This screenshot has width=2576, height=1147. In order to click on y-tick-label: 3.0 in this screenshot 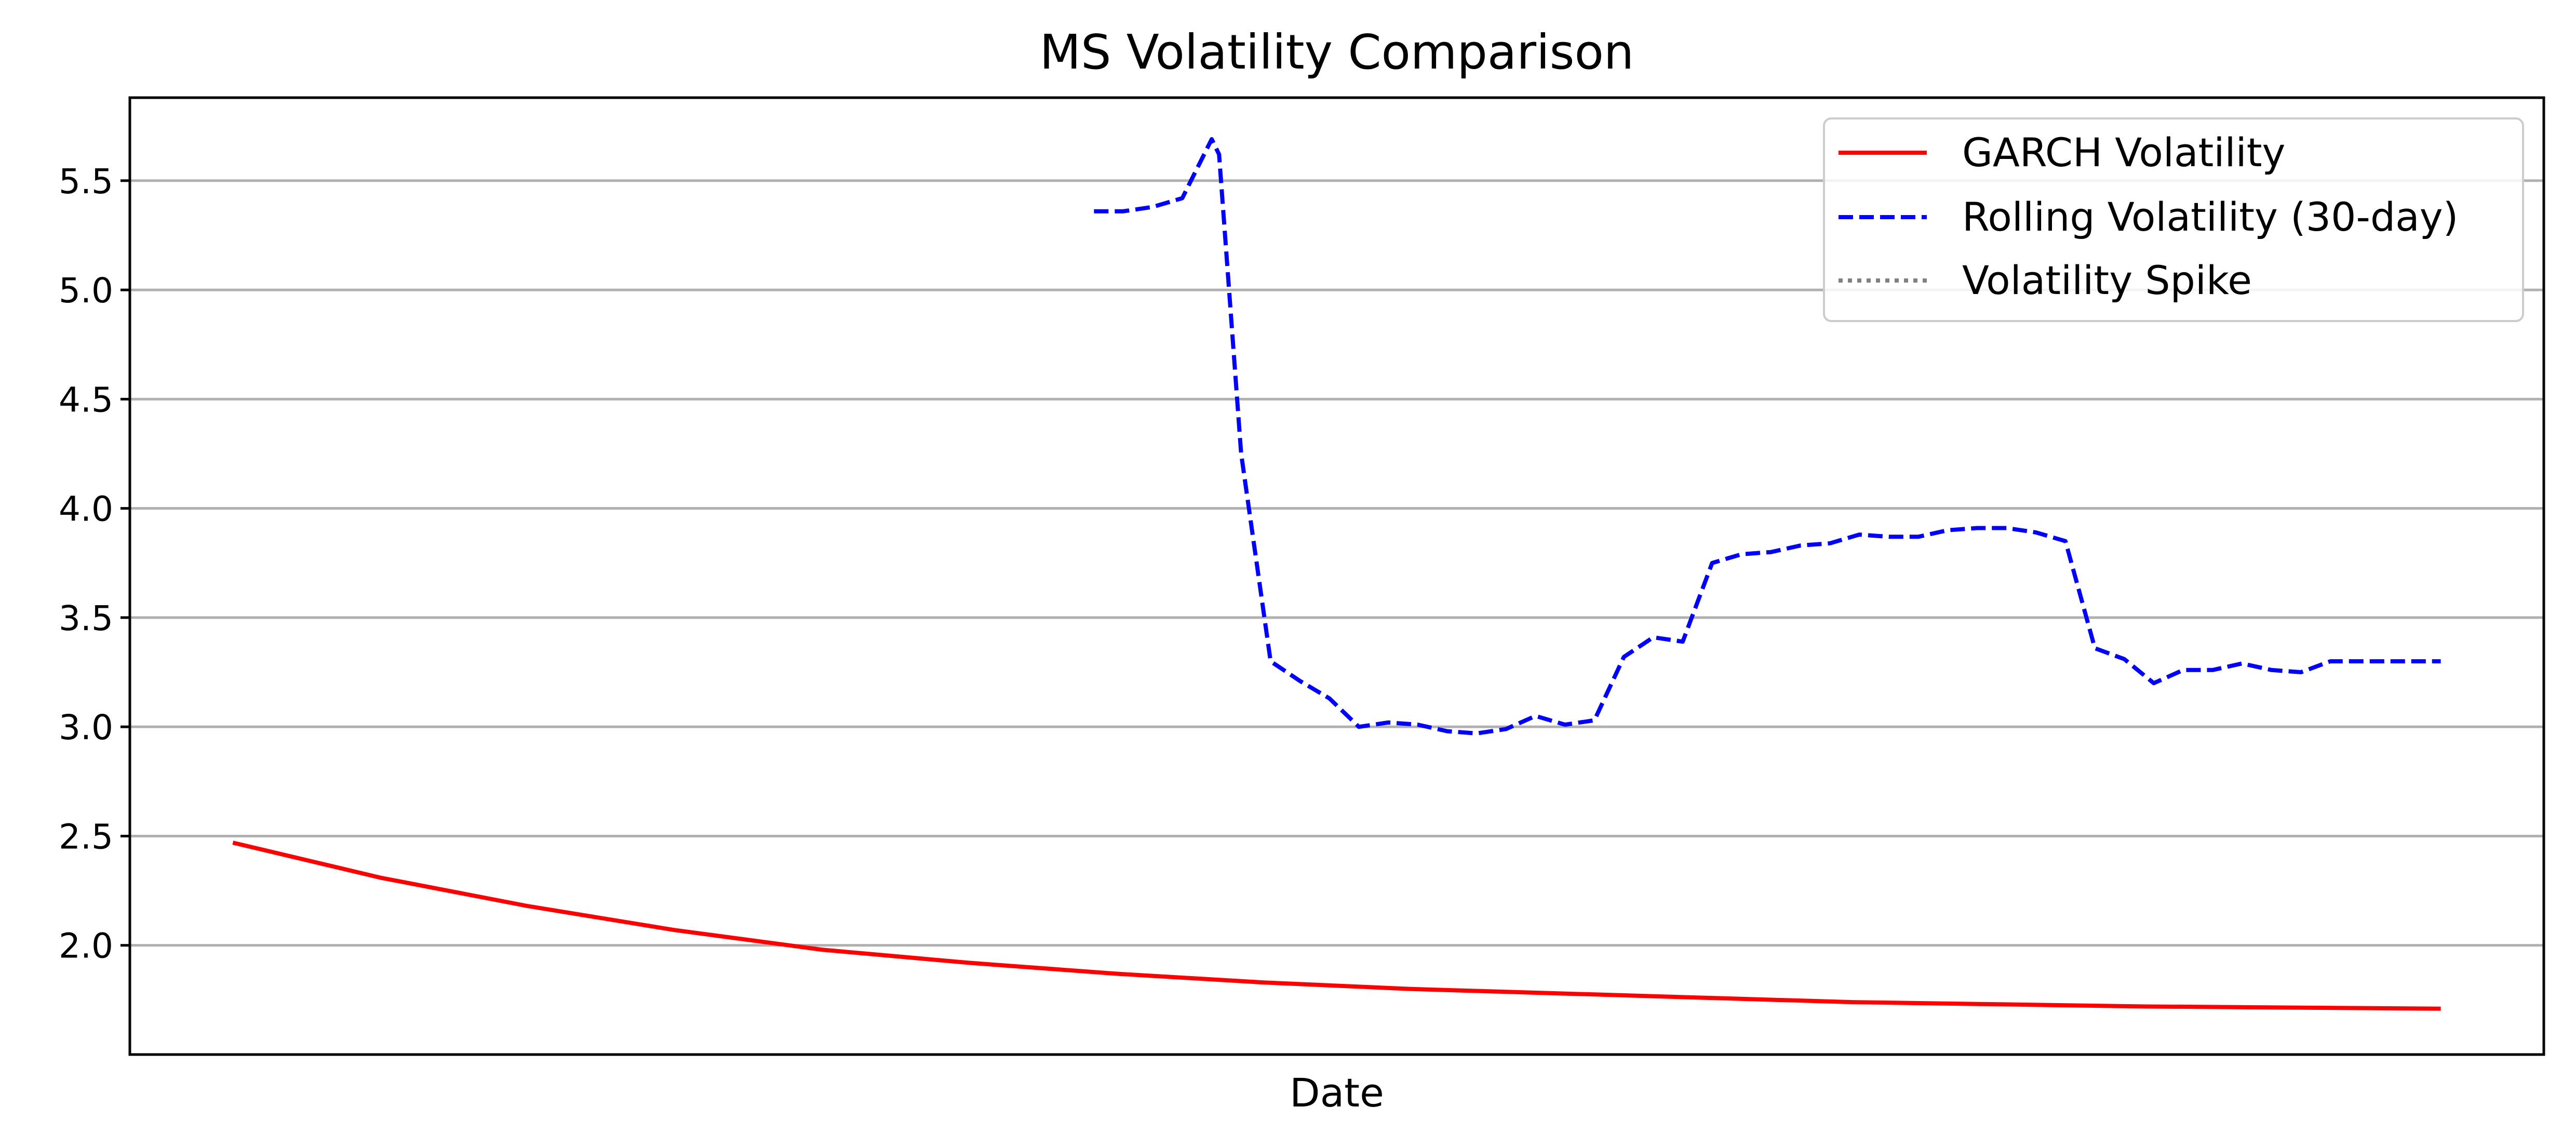, I will do `click(86, 728)`.